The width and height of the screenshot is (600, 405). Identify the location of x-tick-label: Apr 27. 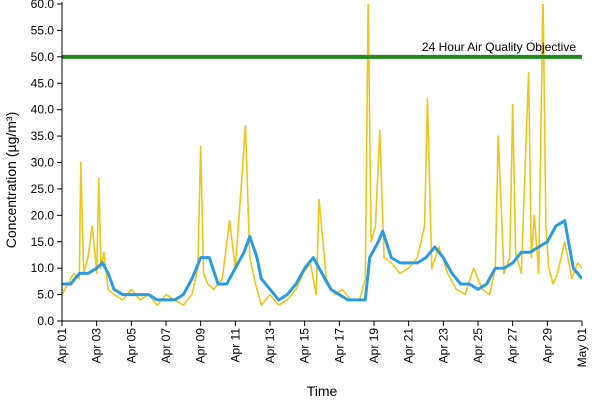
(513, 346).